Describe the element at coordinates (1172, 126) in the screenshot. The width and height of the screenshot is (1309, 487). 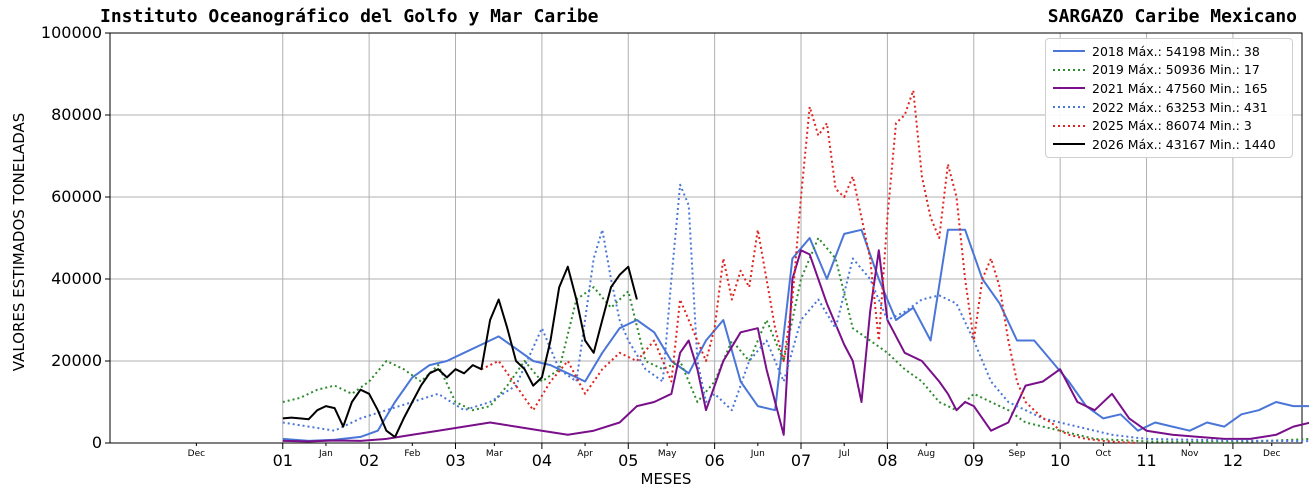
I see `legend-label: 2025 Máx.: 86074 Min.: 3` at that location.